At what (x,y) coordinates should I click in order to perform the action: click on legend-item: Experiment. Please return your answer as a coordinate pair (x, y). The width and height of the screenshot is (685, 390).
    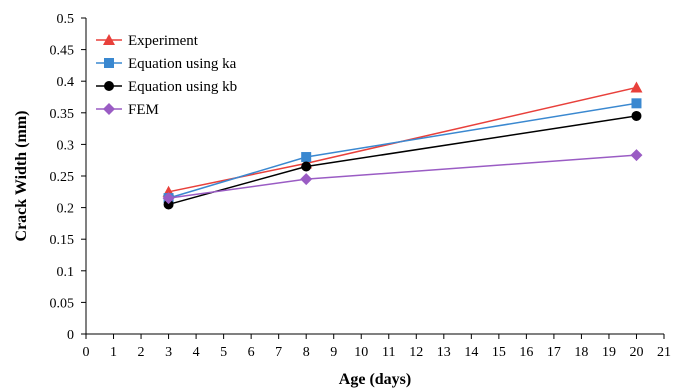
    Looking at the image, I should click on (147, 41).